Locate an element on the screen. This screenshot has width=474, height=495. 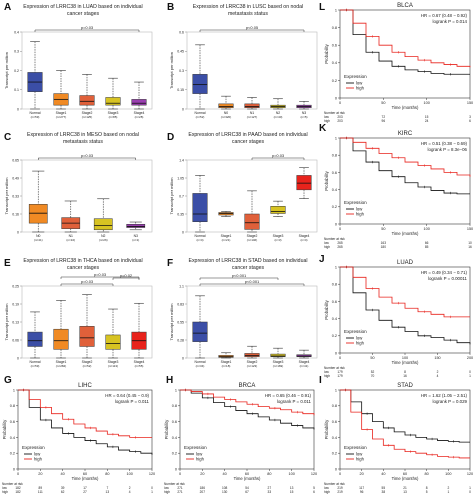
risk-value: 70 is located at coordinates (373, 376).